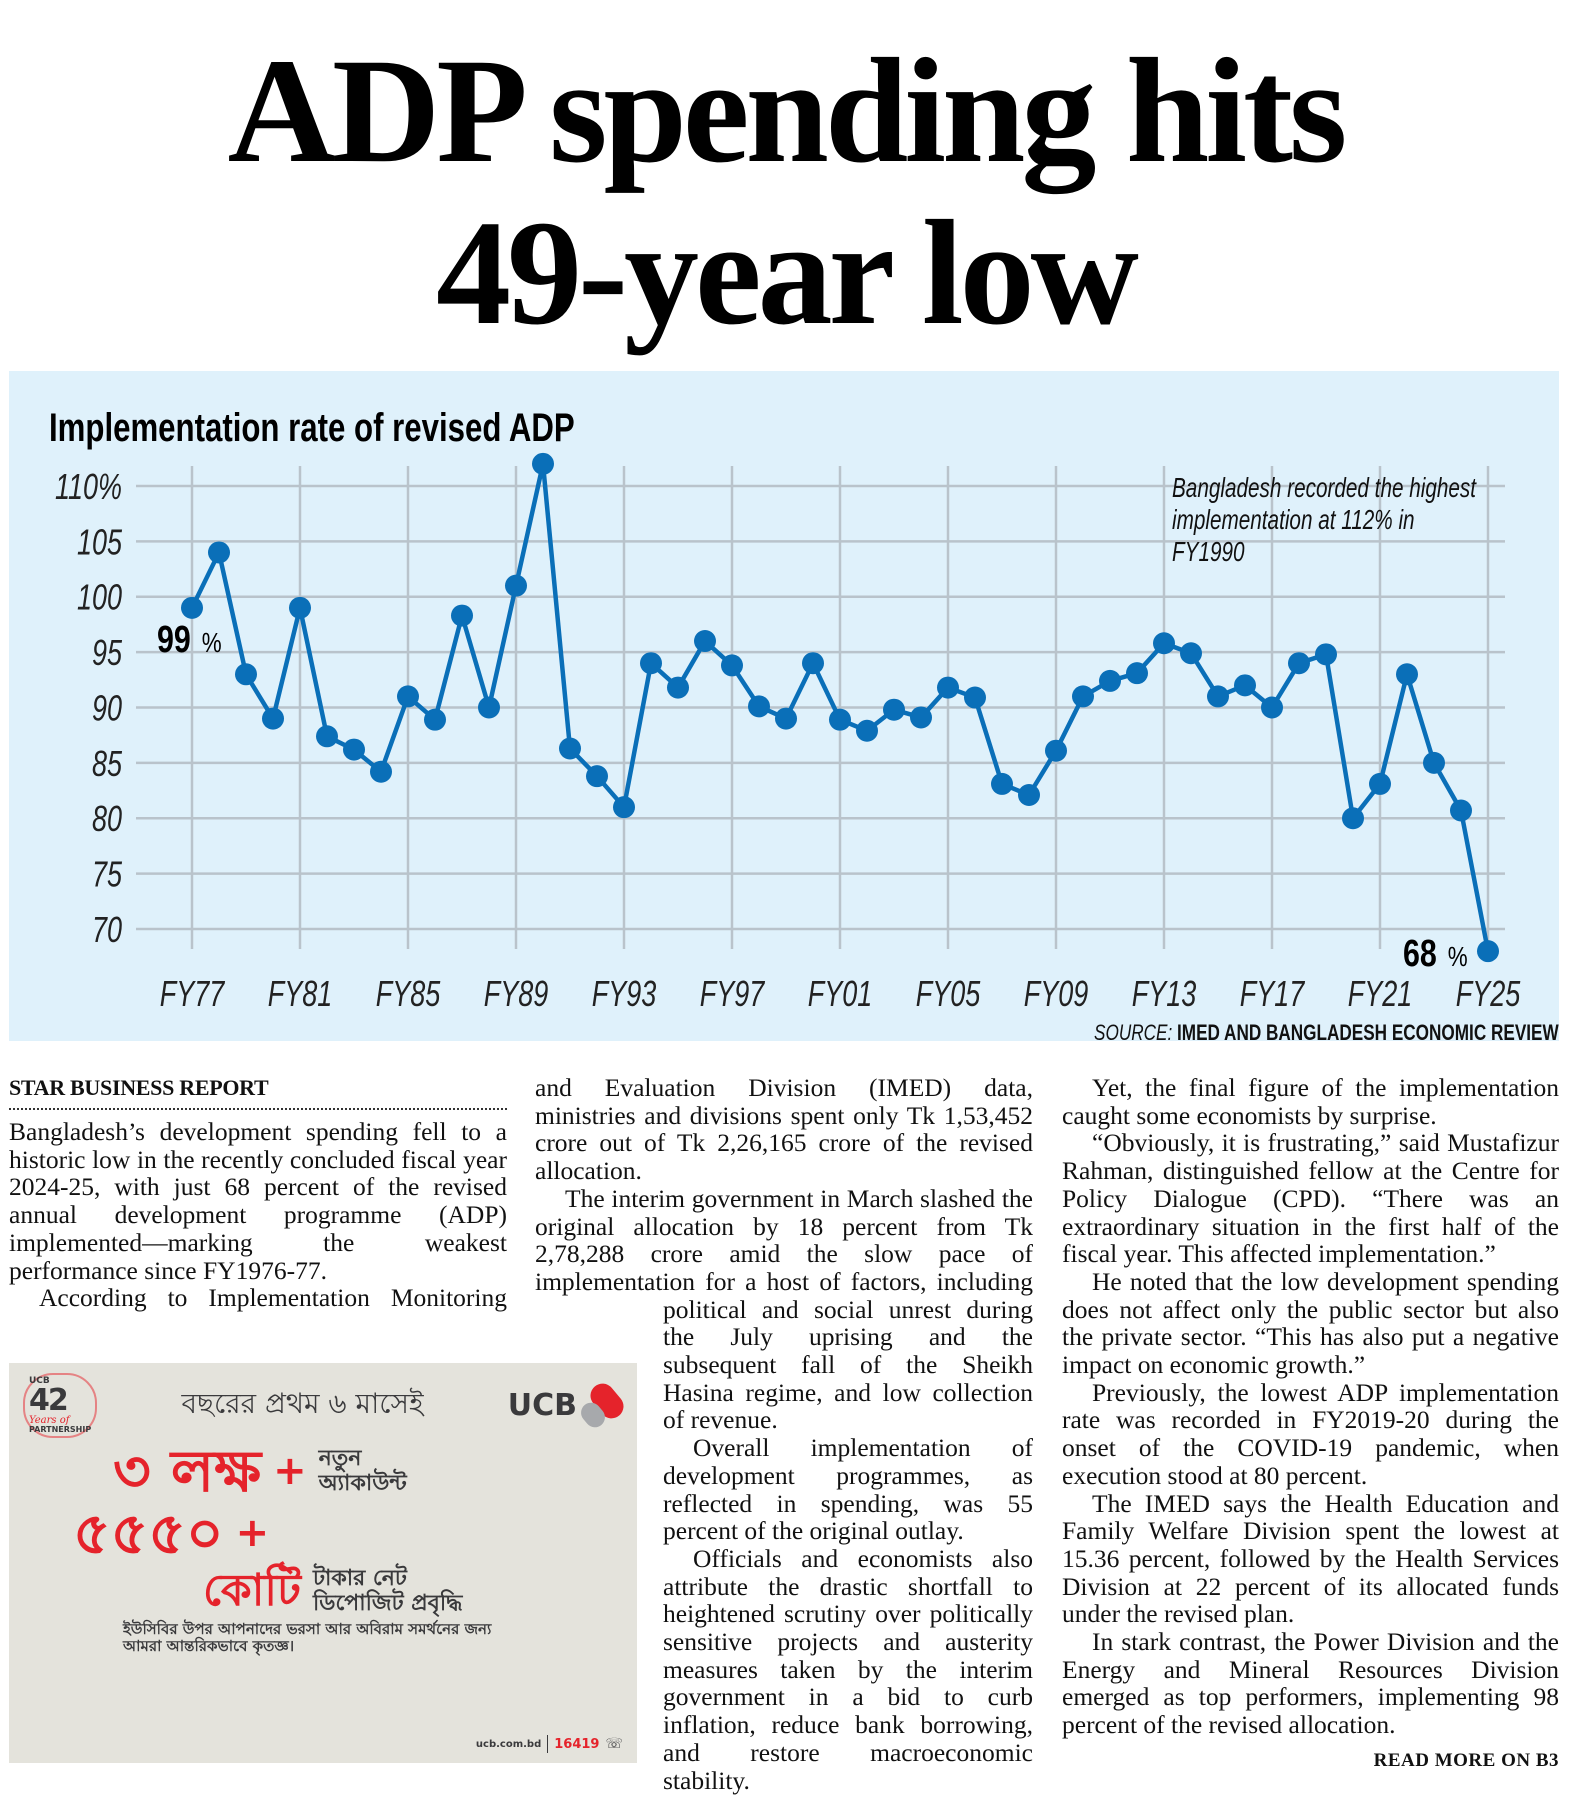 The height and width of the screenshot is (1816, 1571). Describe the element at coordinates (252, 1591) in the screenshot. I see `ad-big-figure-3: কোটি` at that location.